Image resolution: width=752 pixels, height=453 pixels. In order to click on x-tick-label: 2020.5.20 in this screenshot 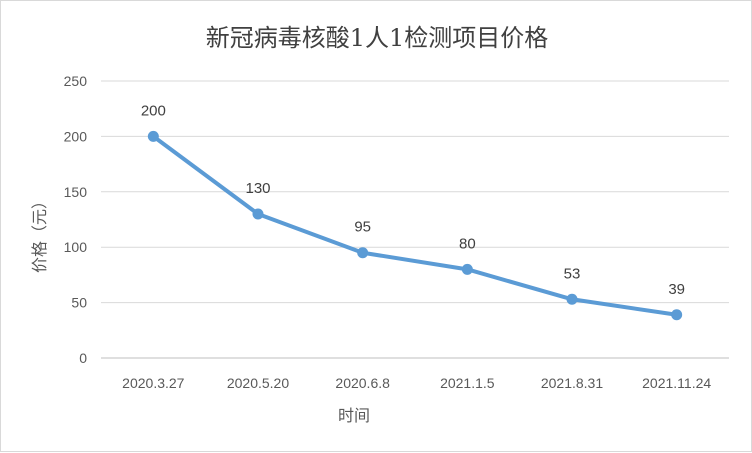, I will do `click(258, 383)`.